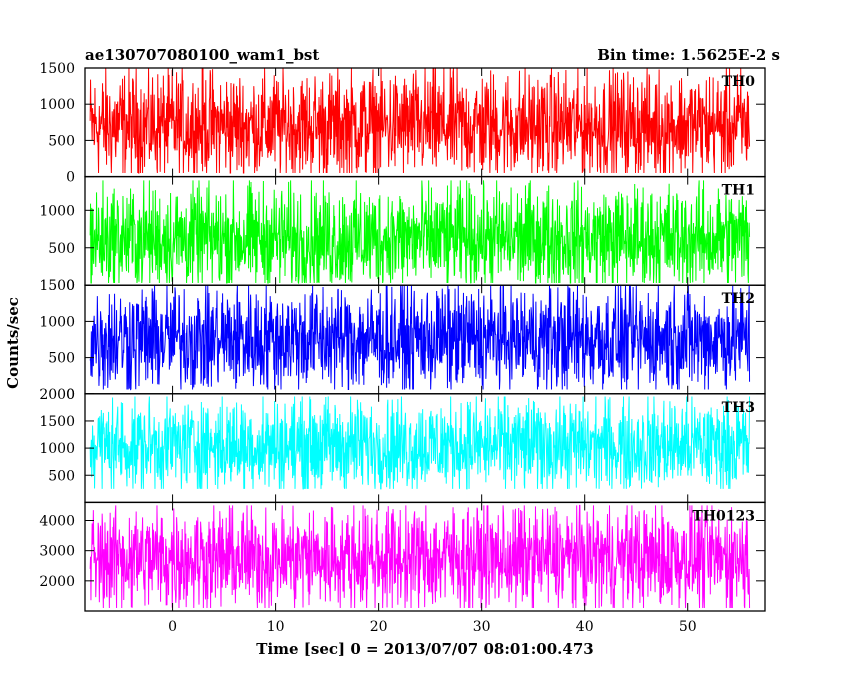 This screenshot has width=850, height=680. I want to click on panel-th3: 500 1000 1500 2000 TH3, so click(402, 445).